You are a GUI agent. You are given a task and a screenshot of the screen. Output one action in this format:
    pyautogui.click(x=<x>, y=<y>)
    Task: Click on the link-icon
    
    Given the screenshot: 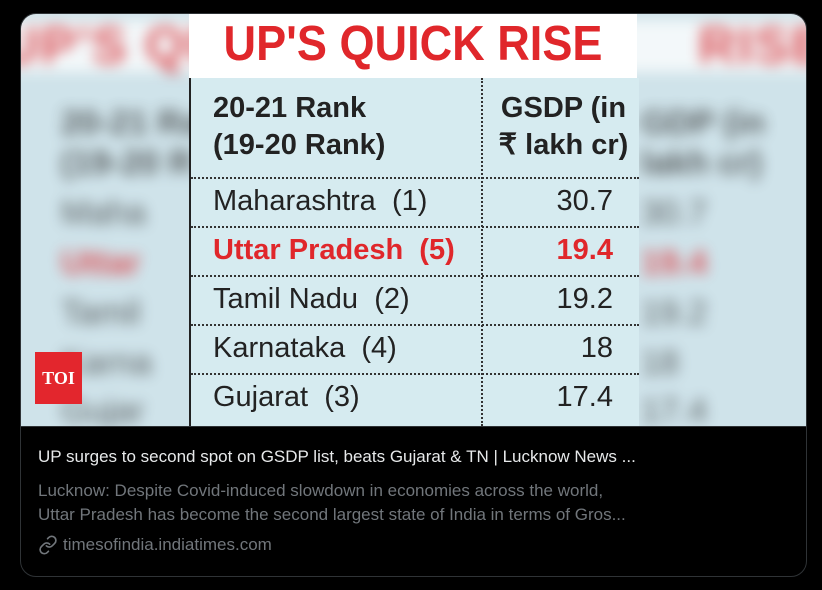 What is the action you would take?
    pyautogui.click(x=48, y=545)
    